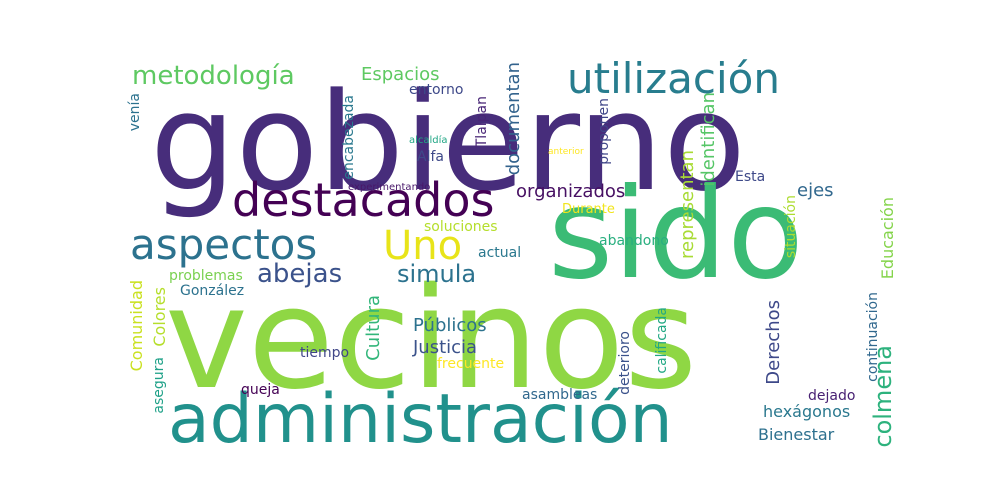  What do you see at coordinates (571, 191) in the screenshot?
I see `word-13: organizados` at bounding box center [571, 191].